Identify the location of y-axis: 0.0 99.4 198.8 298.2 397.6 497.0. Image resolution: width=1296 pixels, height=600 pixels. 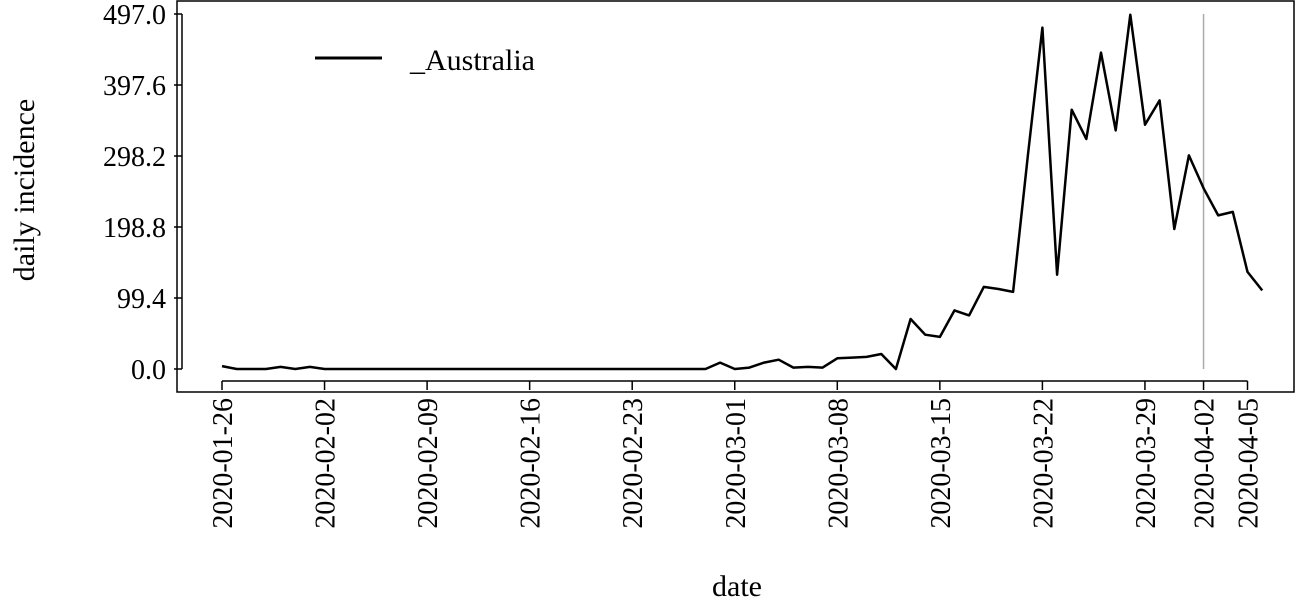
(143, 193).